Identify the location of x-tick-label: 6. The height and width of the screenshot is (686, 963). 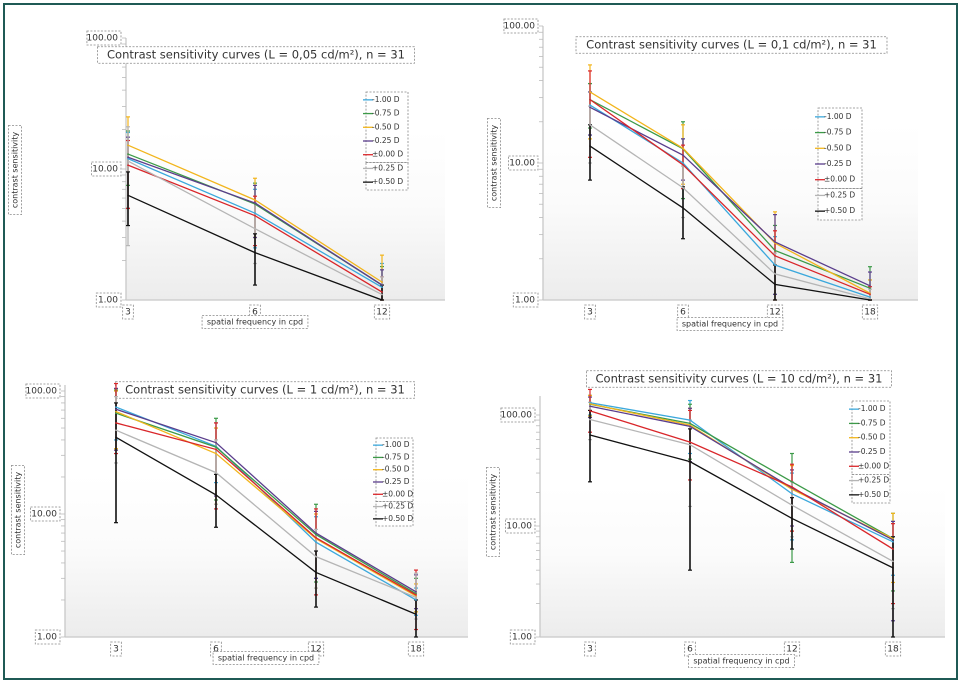
(255, 313).